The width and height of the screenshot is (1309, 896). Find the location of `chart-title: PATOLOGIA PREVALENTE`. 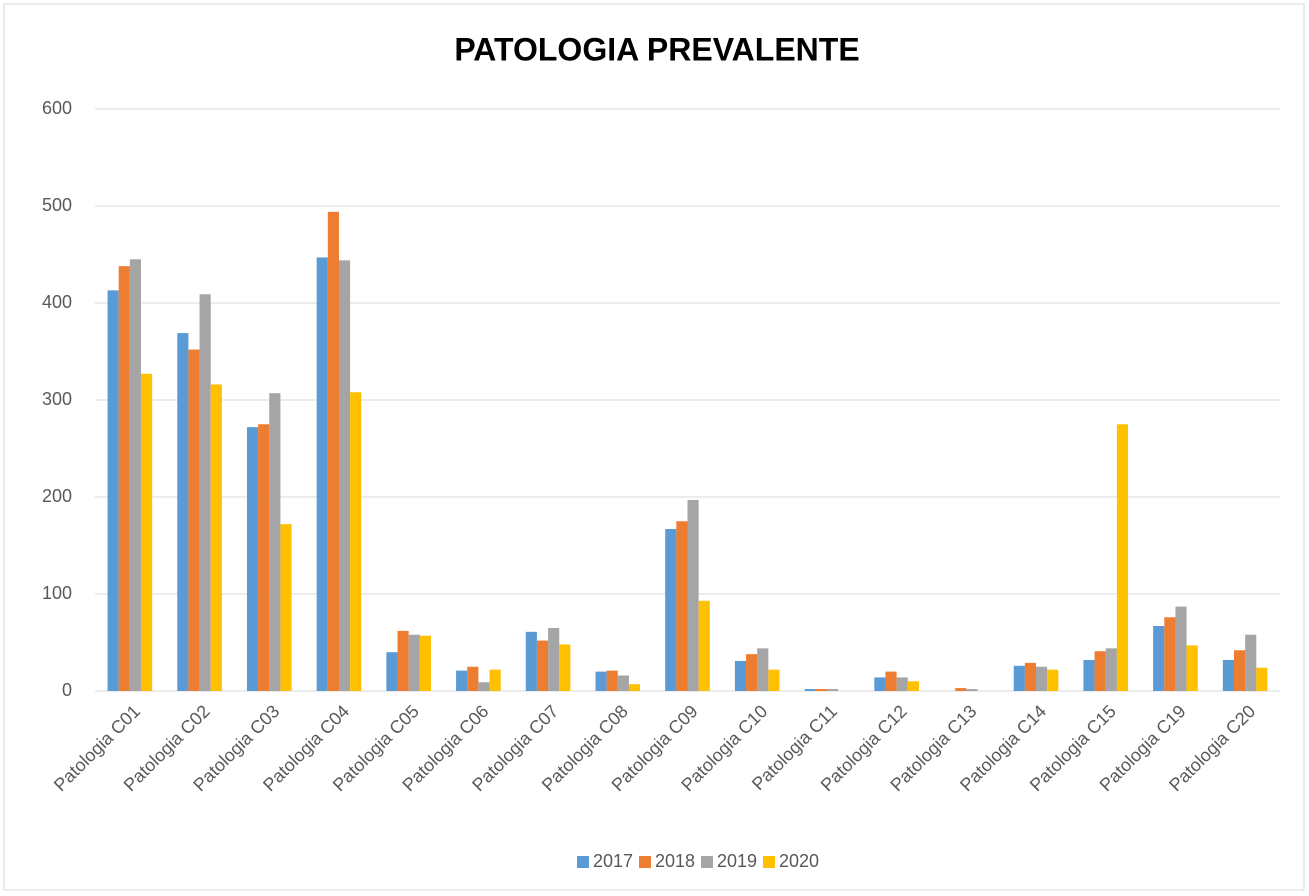

chart-title: PATOLOGIA PREVALENTE is located at coordinates (656, 49).